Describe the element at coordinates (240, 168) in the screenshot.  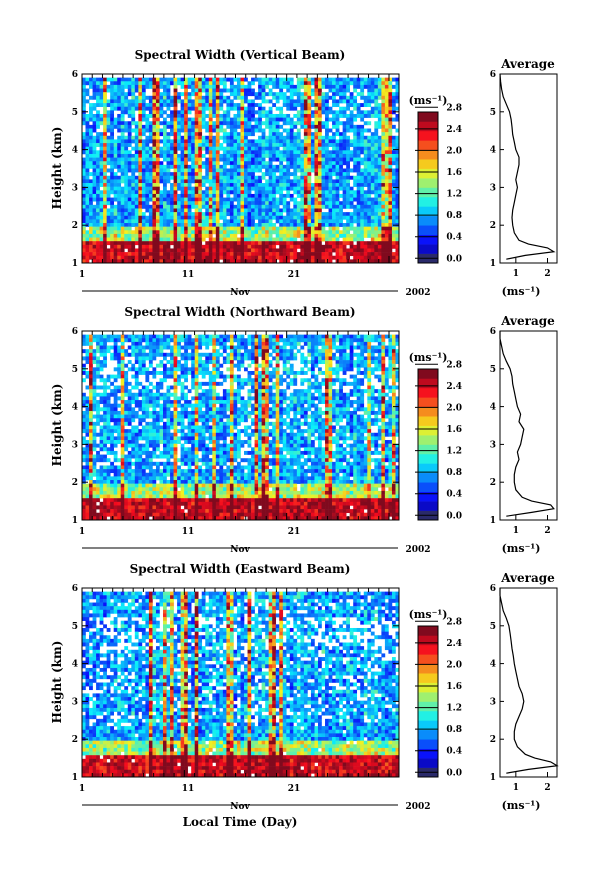
I see `heatmap-frame` at that location.